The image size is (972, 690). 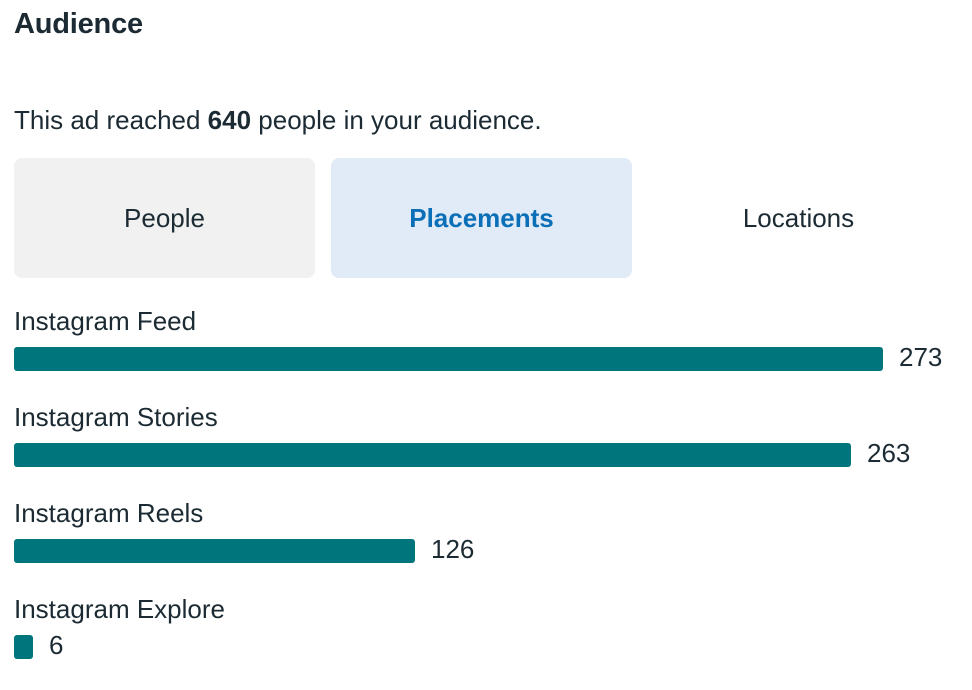 I want to click on placement-row: Instagram Feed 273, so click(x=489, y=351).